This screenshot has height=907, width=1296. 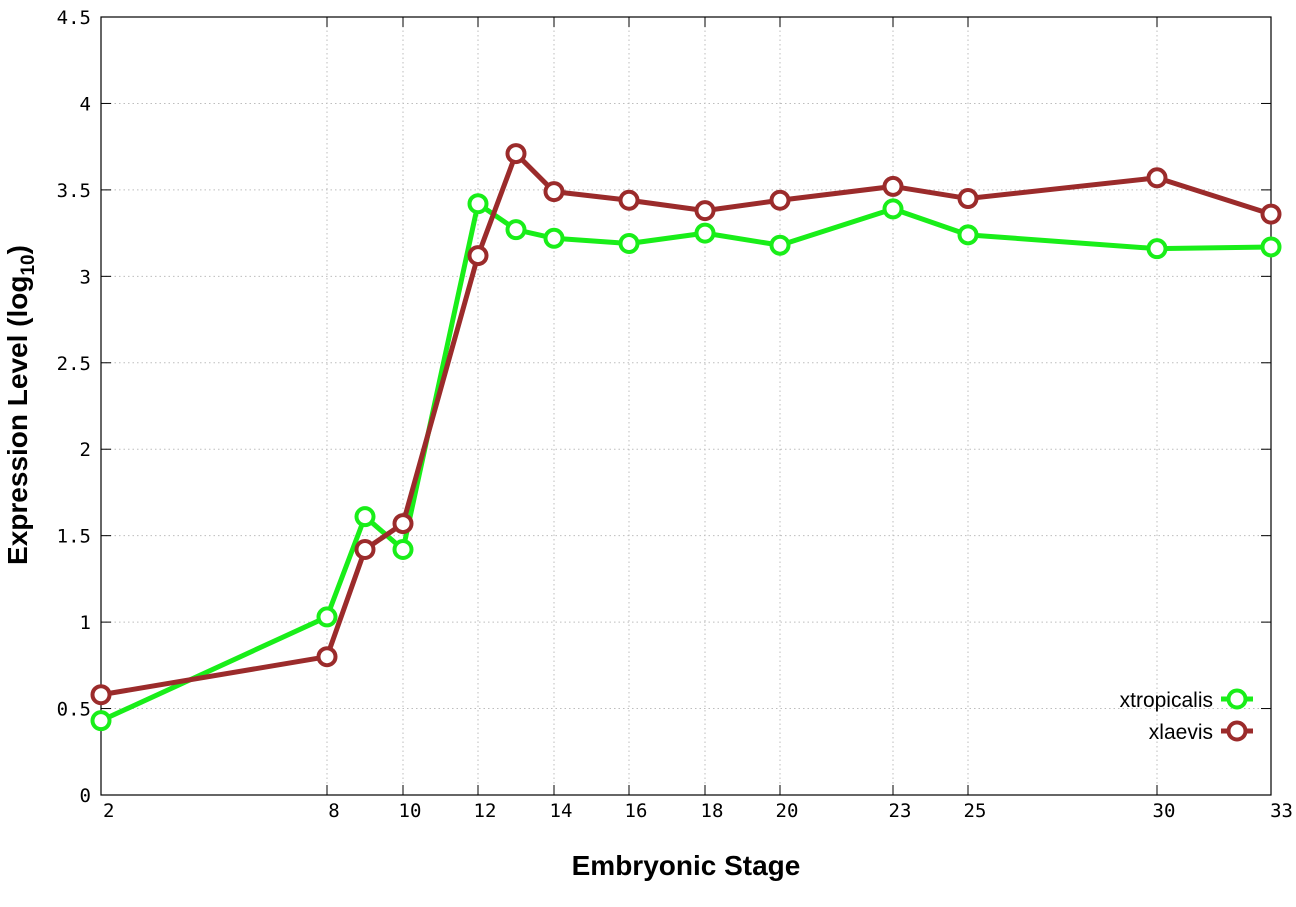 What do you see at coordinates (74, 407) in the screenshot?
I see `y-tick-labels: 0 0.5 1 1.5 2 2.5 3 3.5 4 4.5` at bounding box center [74, 407].